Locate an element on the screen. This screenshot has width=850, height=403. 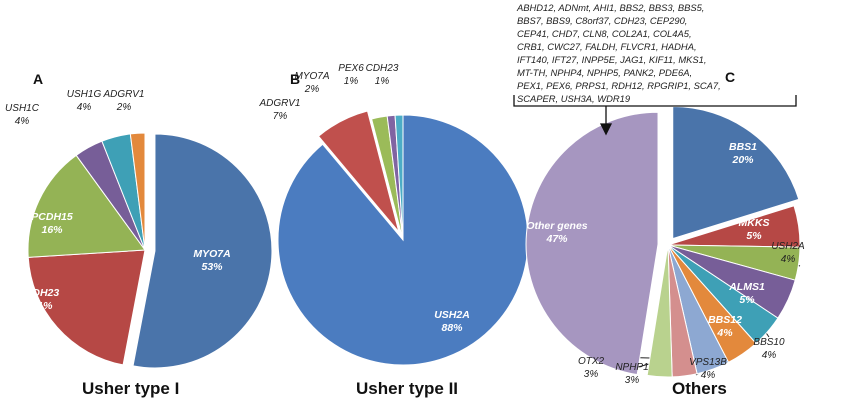
title-others: Others is located at coordinates (699, 388).